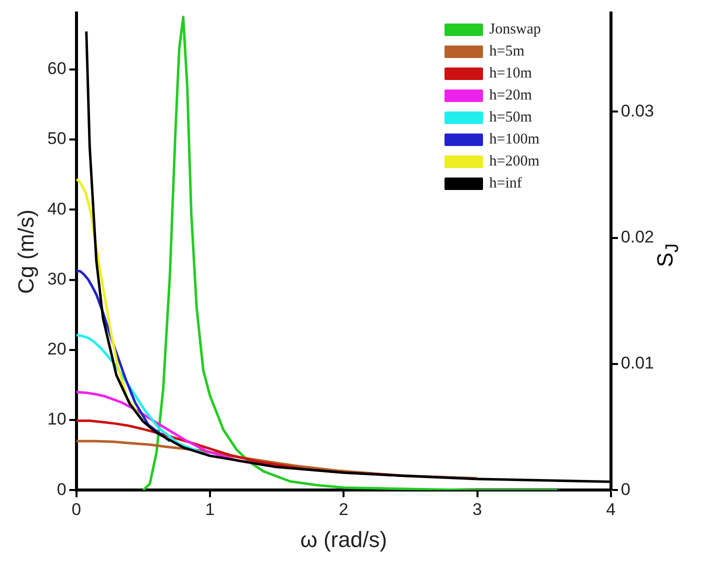 This screenshot has width=707, height=562. I want to click on y-tick-label: 20, so click(56, 349).